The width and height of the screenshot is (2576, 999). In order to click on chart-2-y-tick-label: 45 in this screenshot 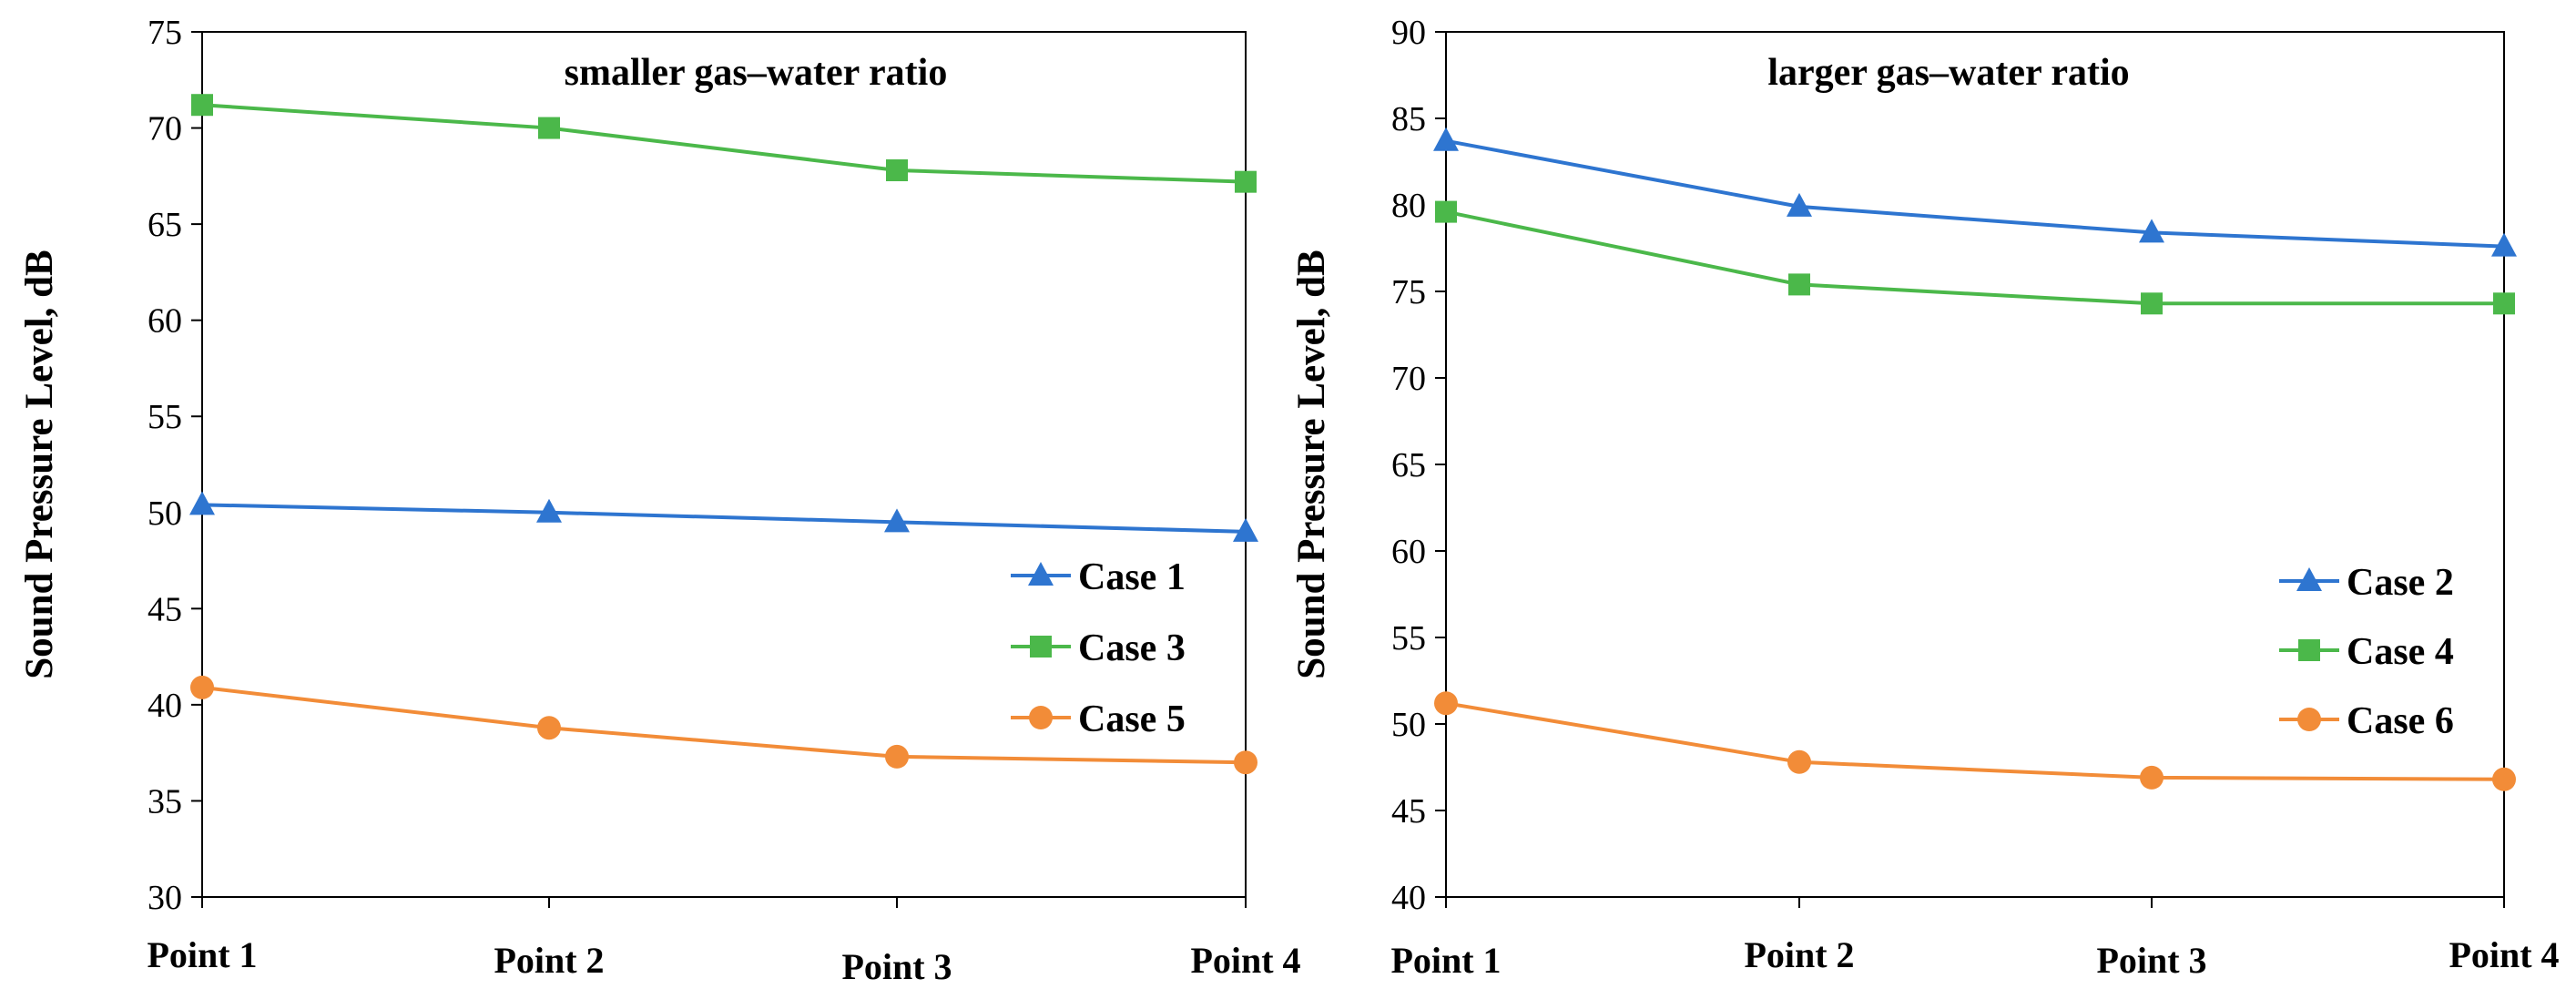, I will do `click(1408, 812)`.